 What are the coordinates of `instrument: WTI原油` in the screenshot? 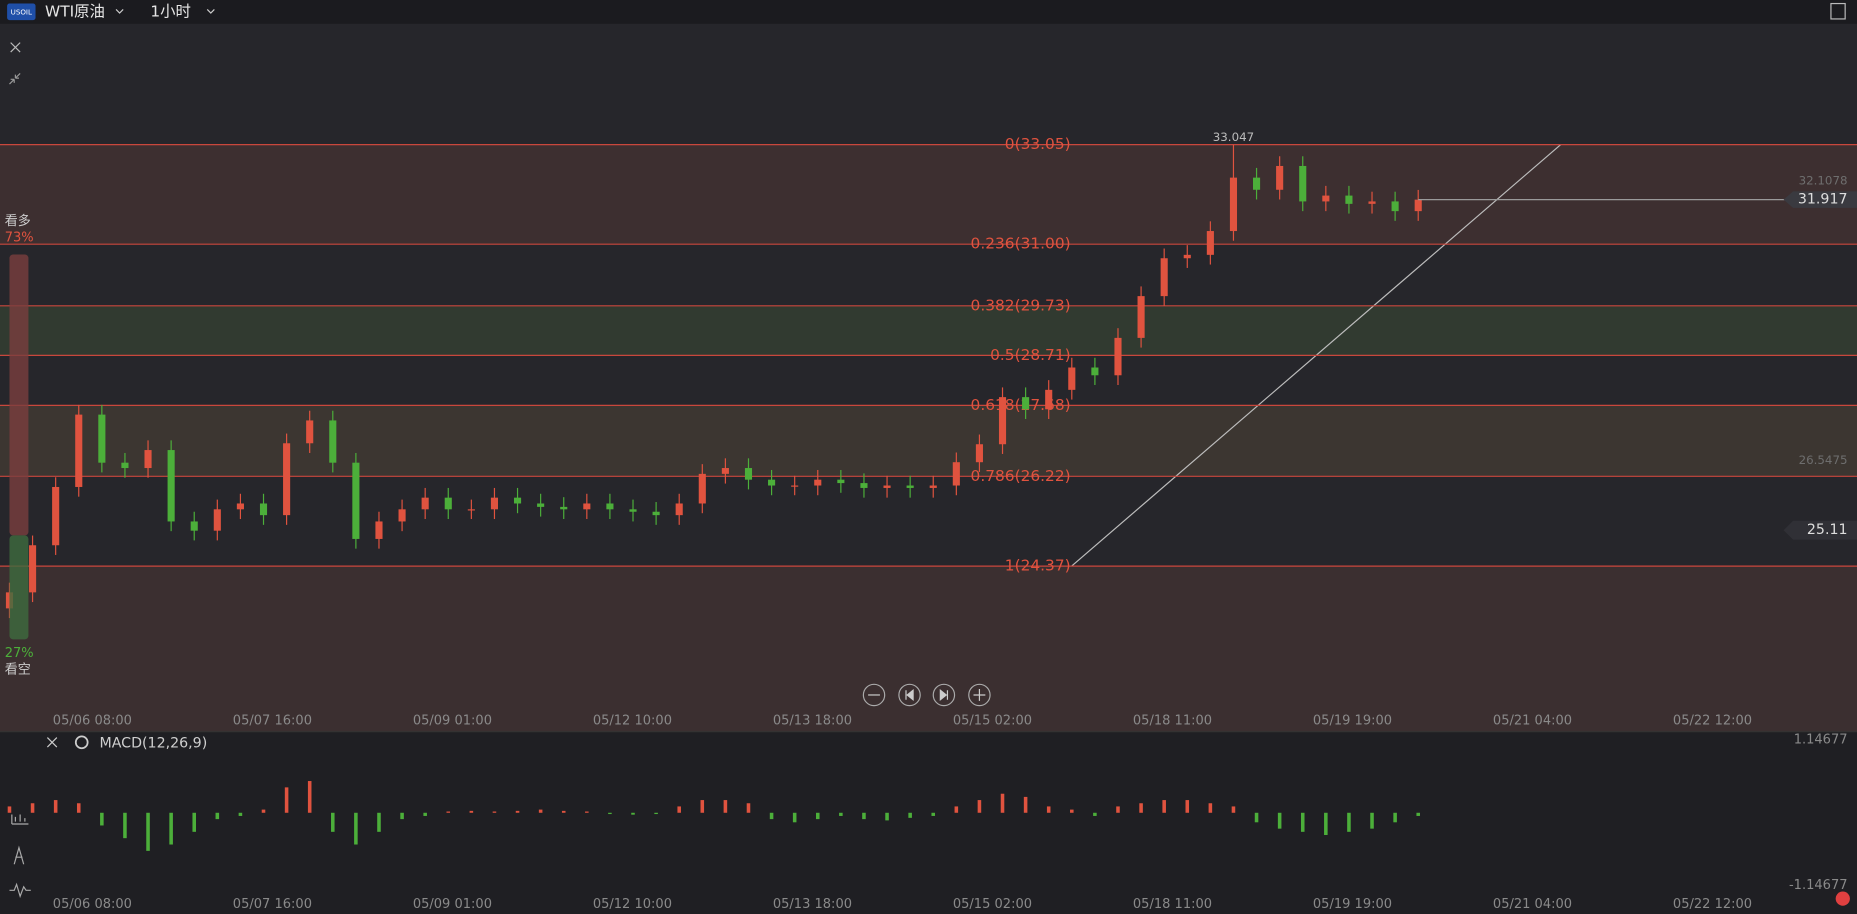 It's located at (75, 11).